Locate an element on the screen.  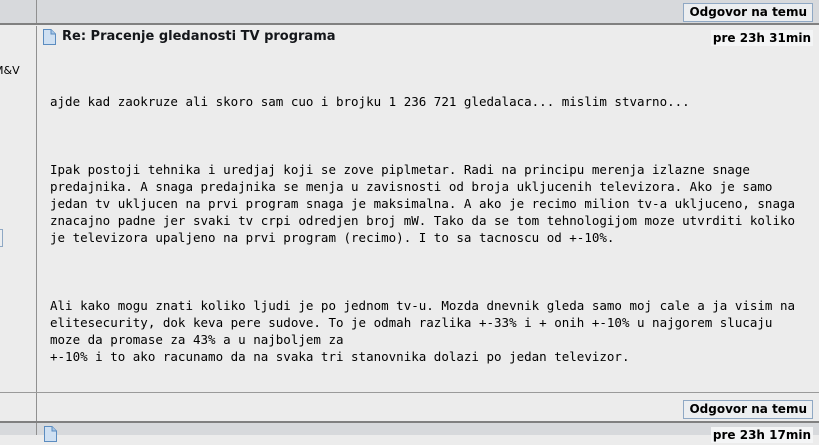
top-toolbar-strip is located at coordinates (409, 11).